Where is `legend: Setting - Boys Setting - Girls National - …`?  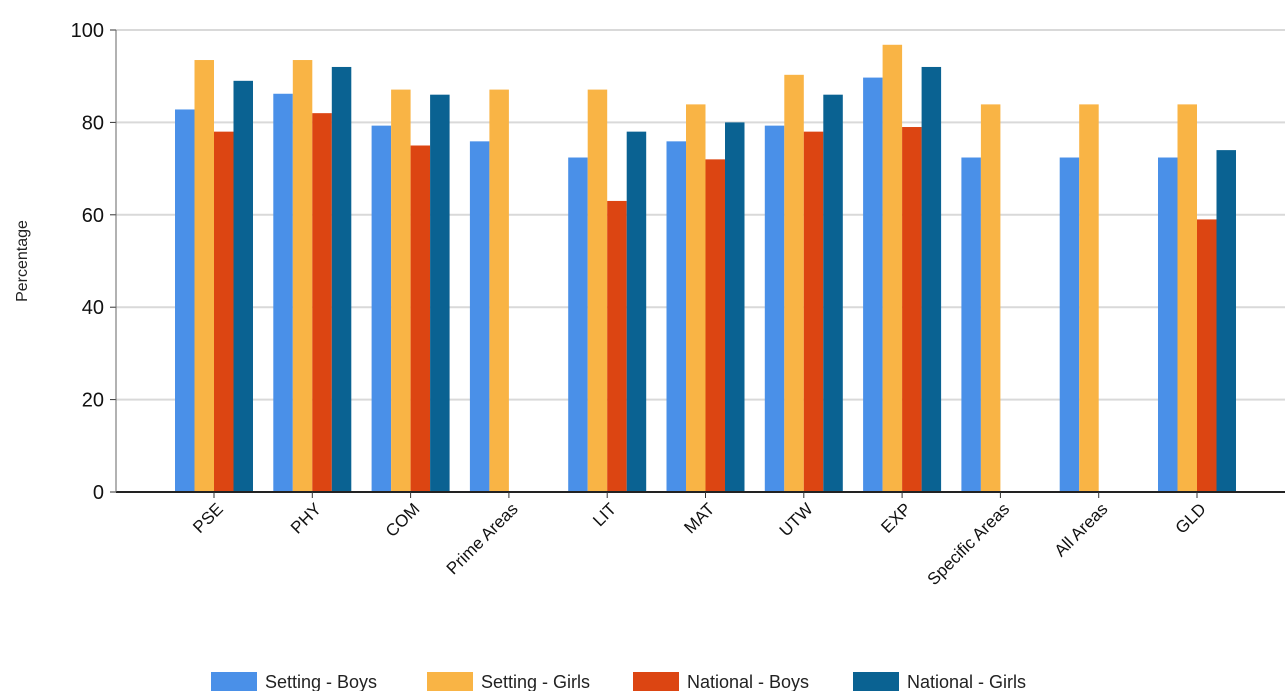
legend: Setting - Boys Setting - Girls National - … is located at coordinates (618, 681).